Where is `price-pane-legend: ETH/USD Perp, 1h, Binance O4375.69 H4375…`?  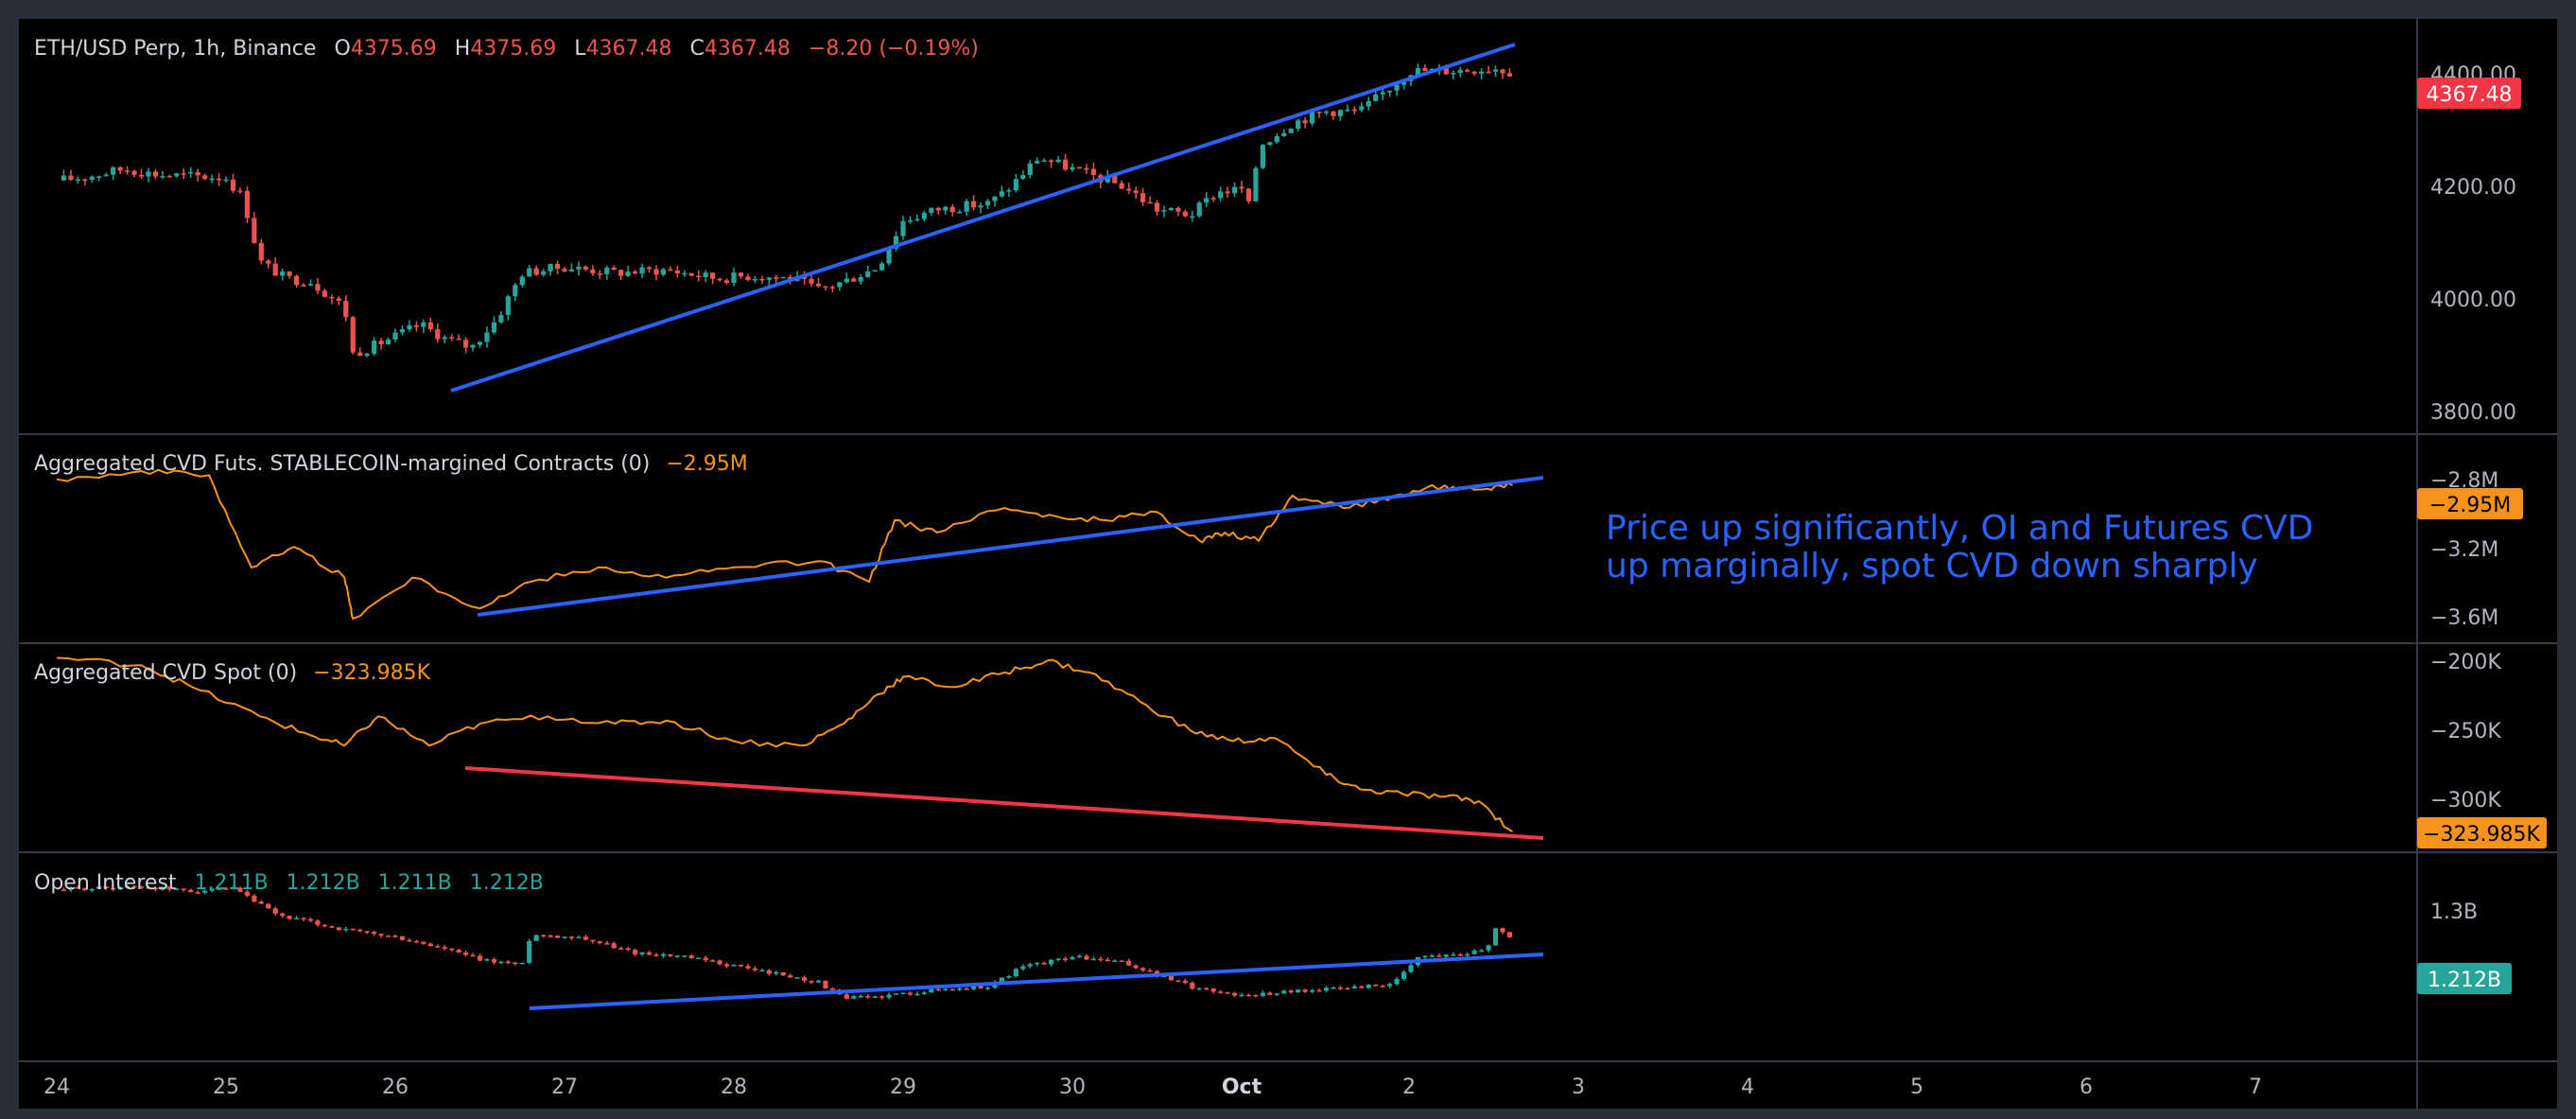 price-pane-legend: ETH/USD Perp, 1h, Binance O4375.69 H4375… is located at coordinates (506, 49).